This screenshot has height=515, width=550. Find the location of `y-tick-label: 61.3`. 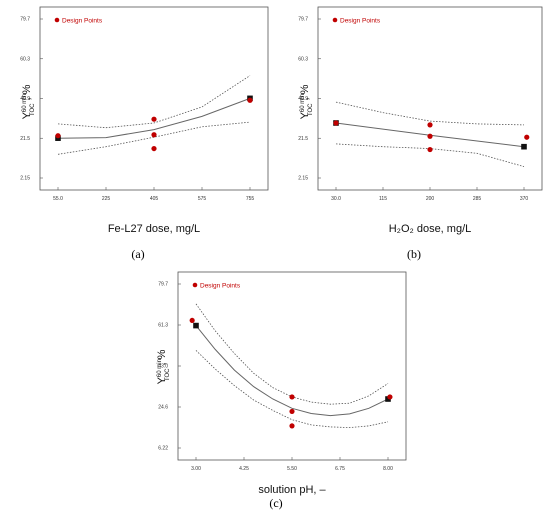

y-tick-label: 61.3 is located at coordinates (163, 326).